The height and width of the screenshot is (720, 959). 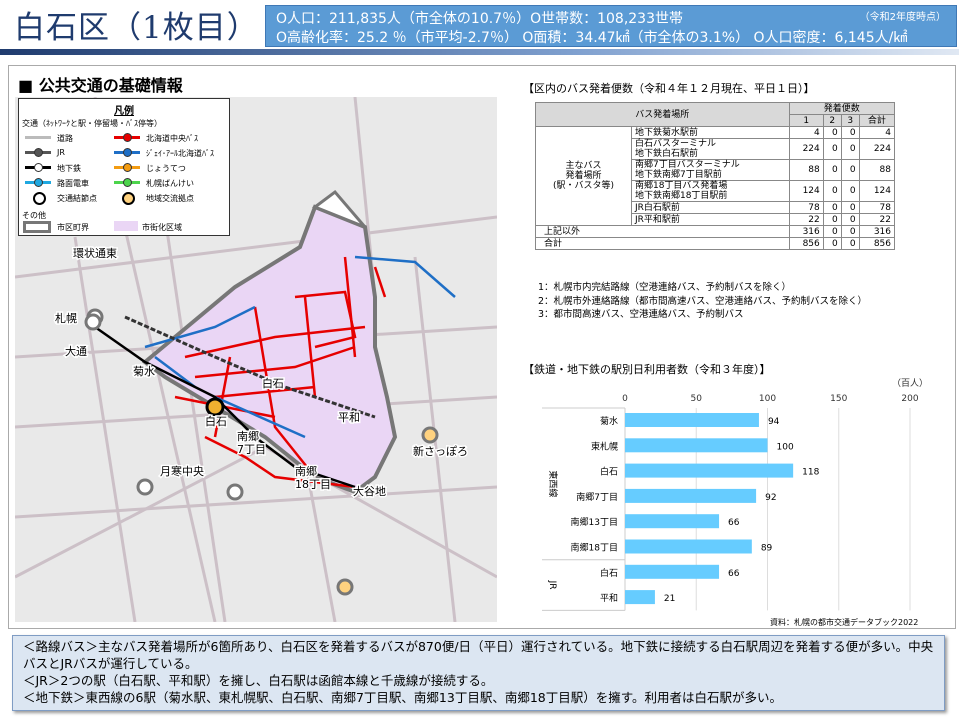 What do you see at coordinates (850, 120) in the screenshot?
I see `column-header: 3` at bounding box center [850, 120].